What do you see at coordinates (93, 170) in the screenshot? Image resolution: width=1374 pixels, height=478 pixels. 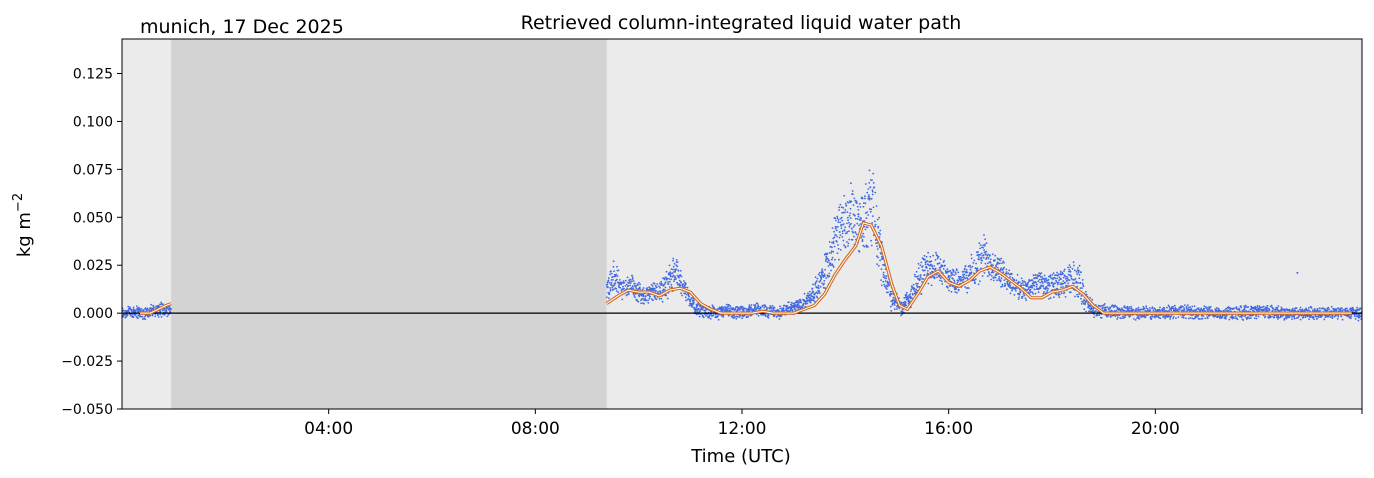 I see `y-tick-label: 0.075` at bounding box center [93, 170].